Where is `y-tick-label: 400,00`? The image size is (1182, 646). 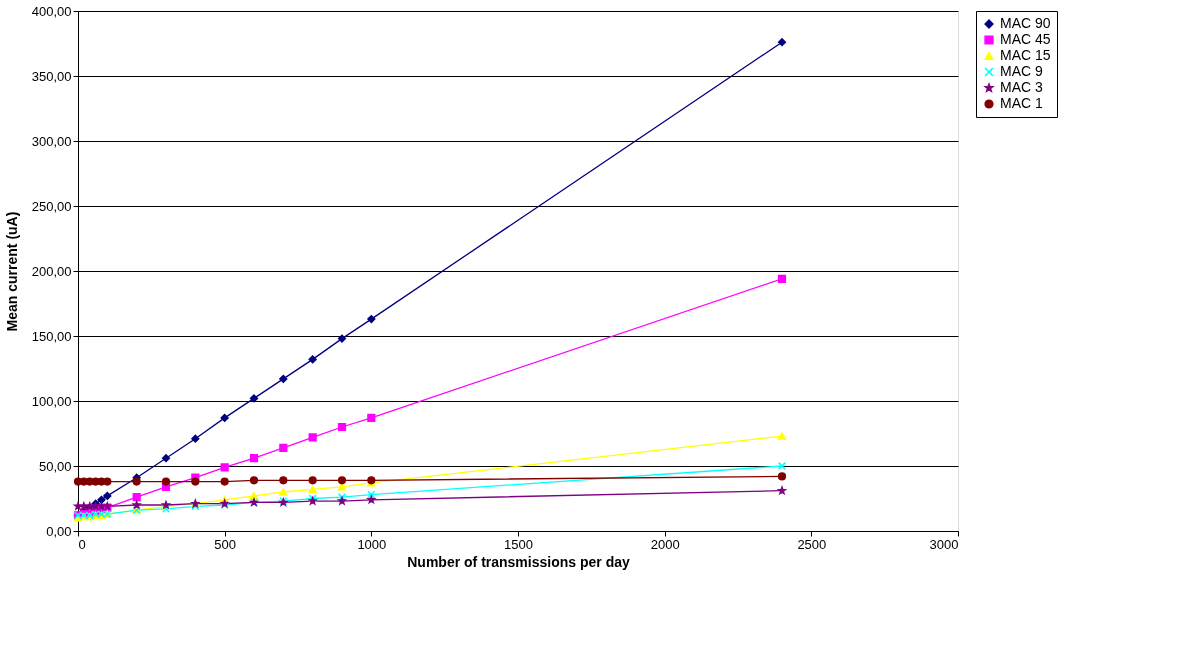 y-tick-label: 400,00 is located at coordinates (51, 11).